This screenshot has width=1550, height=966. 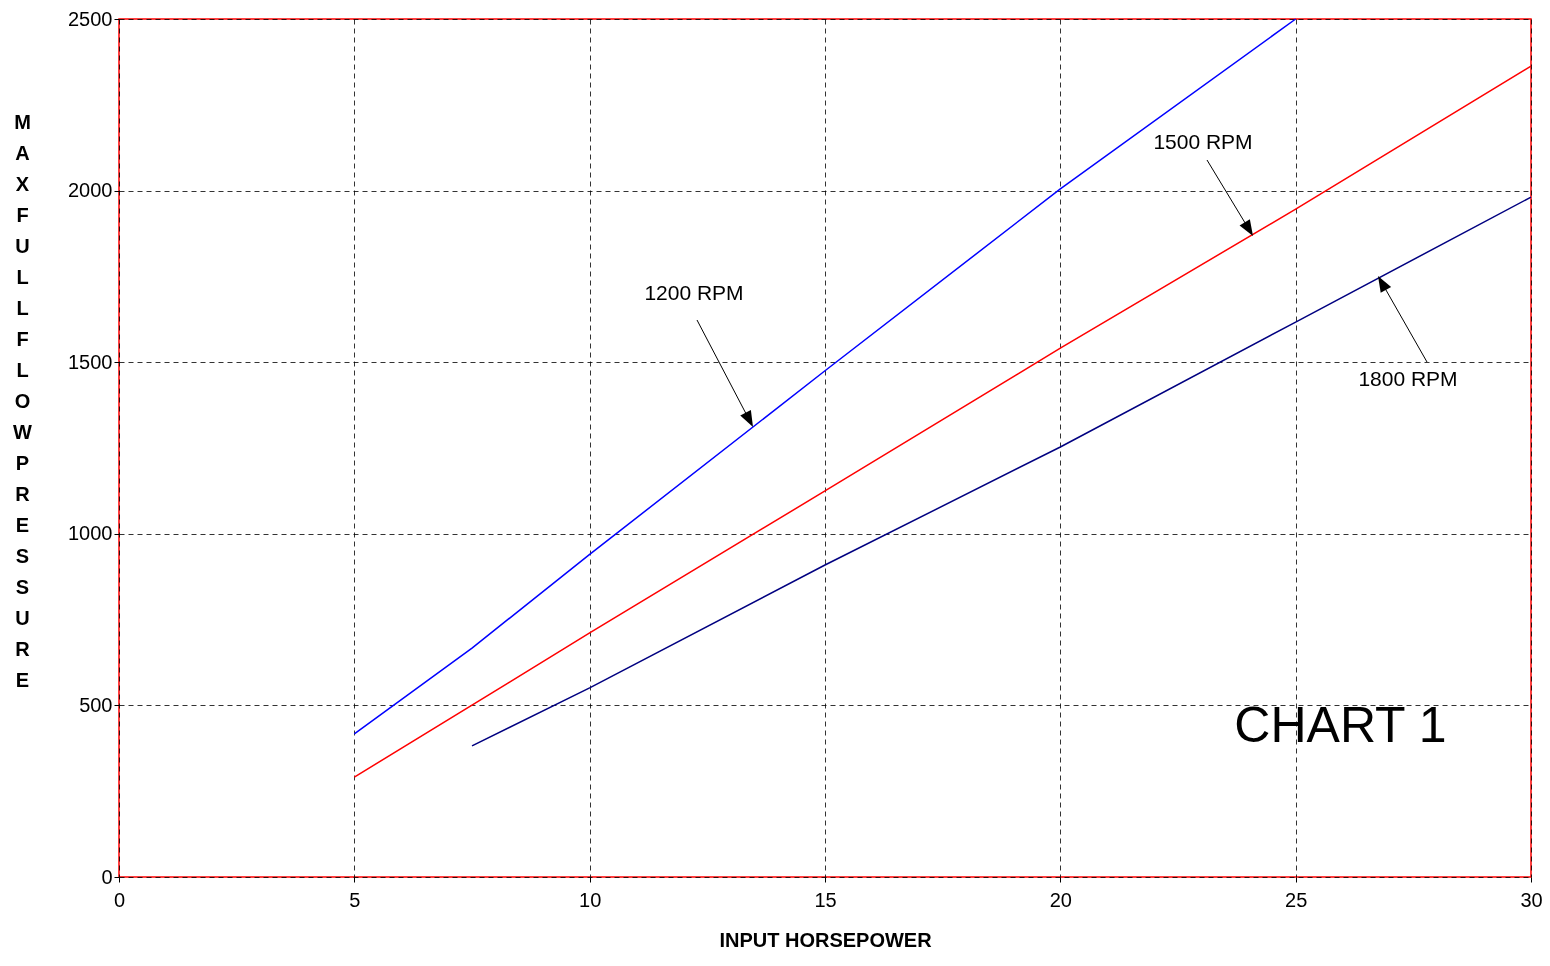 What do you see at coordinates (90, 190) in the screenshot?
I see `y-tick-label: 2000` at bounding box center [90, 190].